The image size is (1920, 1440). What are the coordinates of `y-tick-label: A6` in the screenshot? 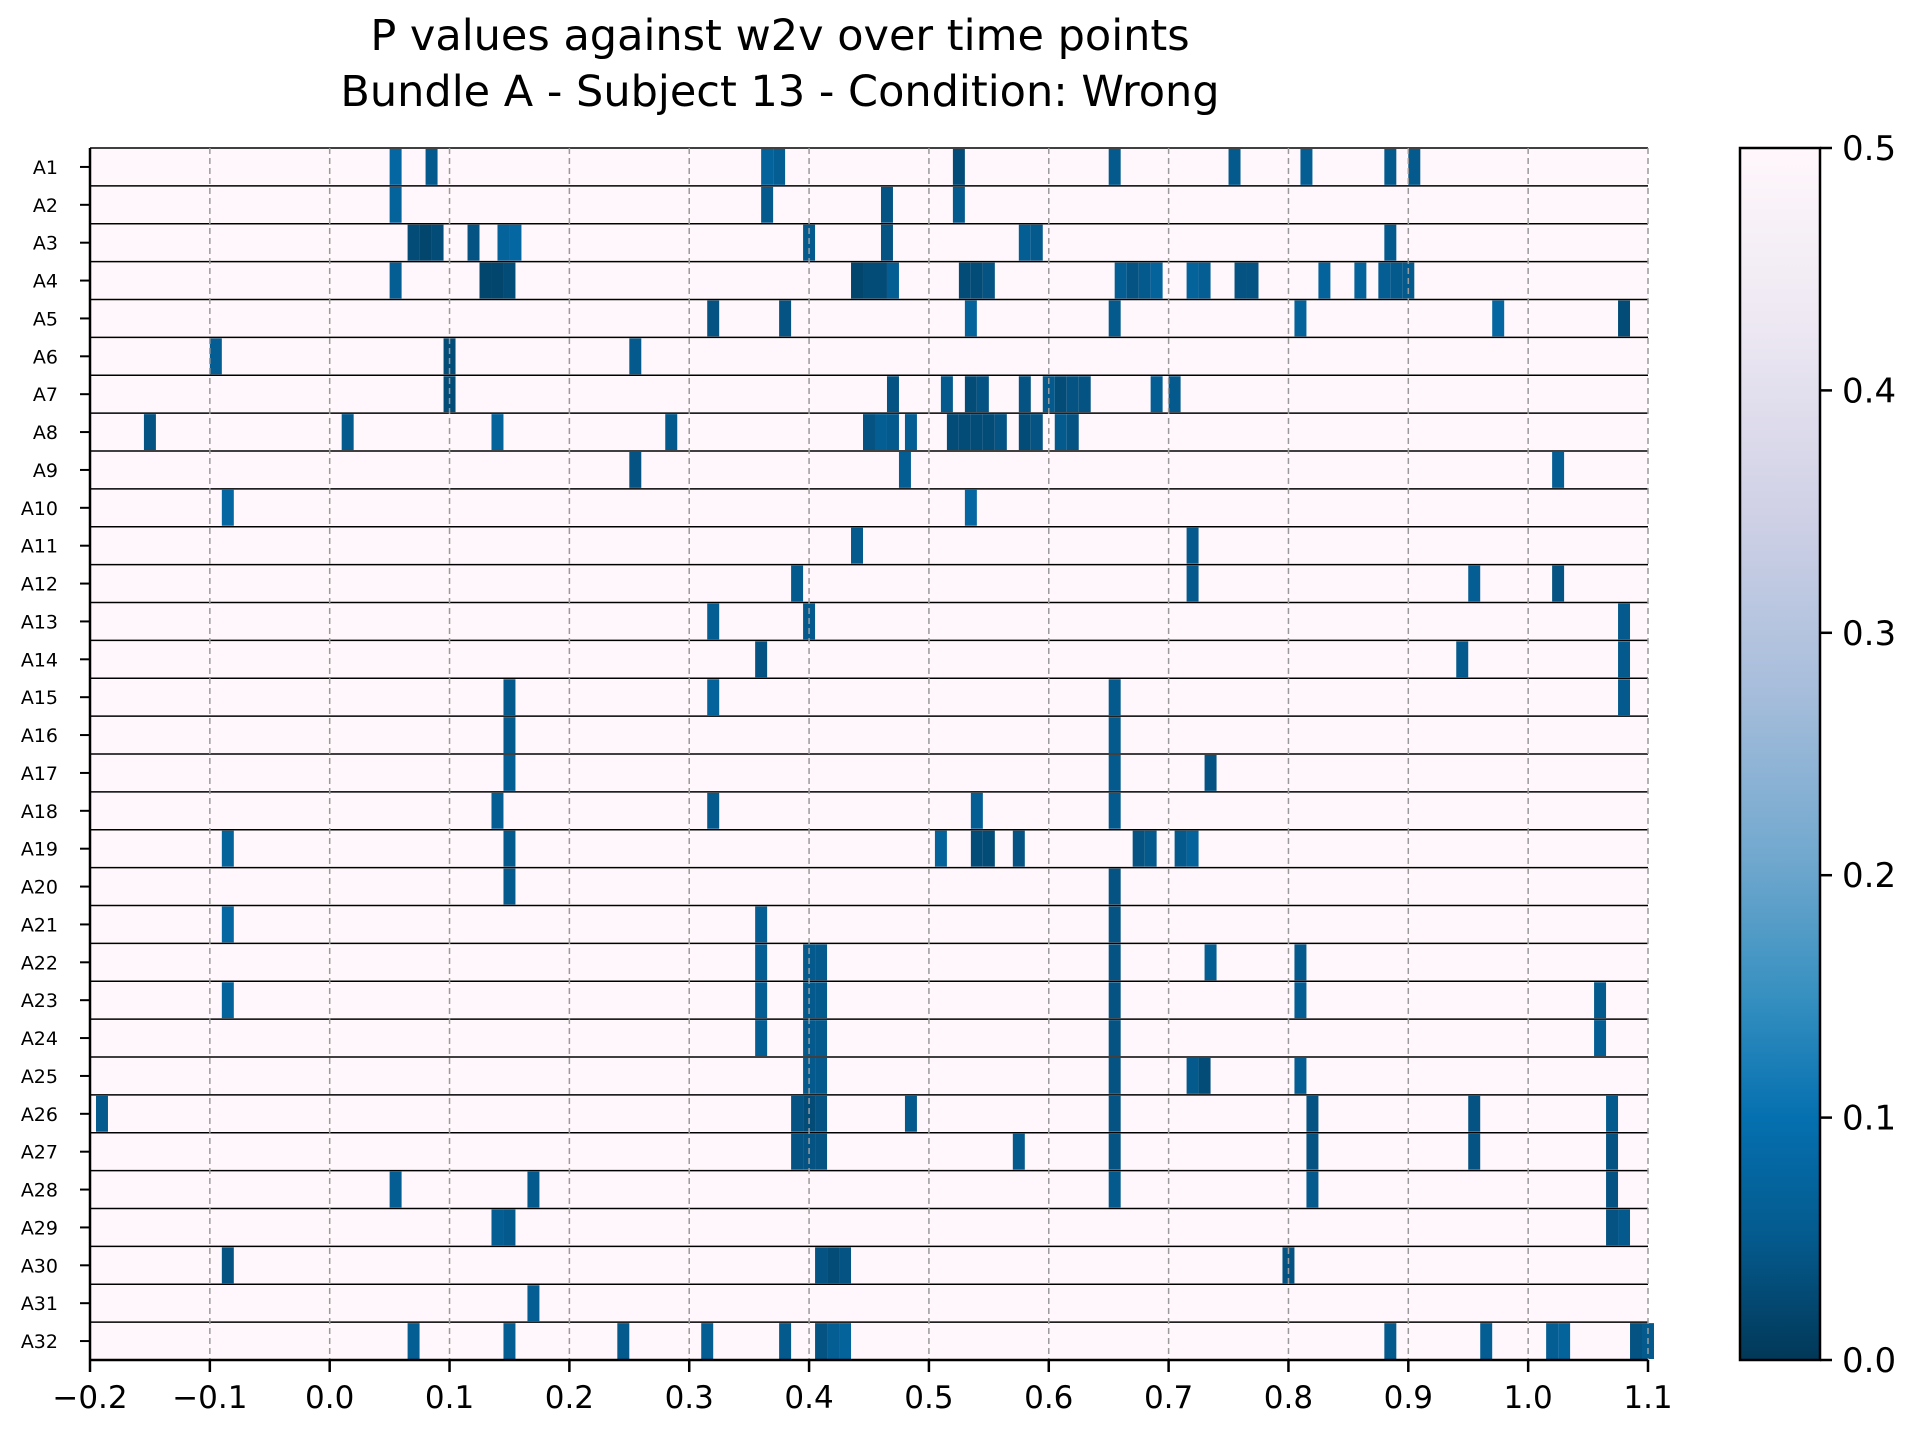 It's located at (45, 357).